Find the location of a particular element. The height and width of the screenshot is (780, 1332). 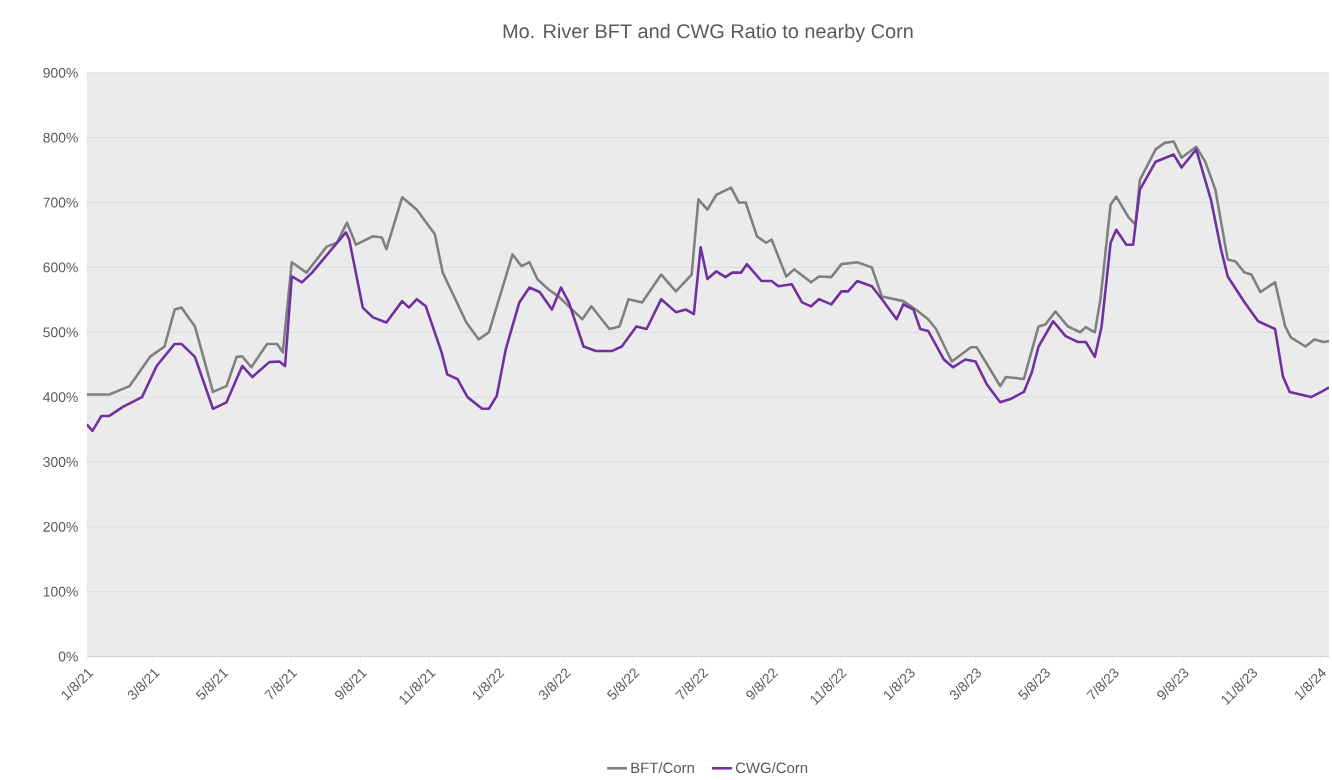

y-tick-label: 600% is located at coordinates (60, 267).